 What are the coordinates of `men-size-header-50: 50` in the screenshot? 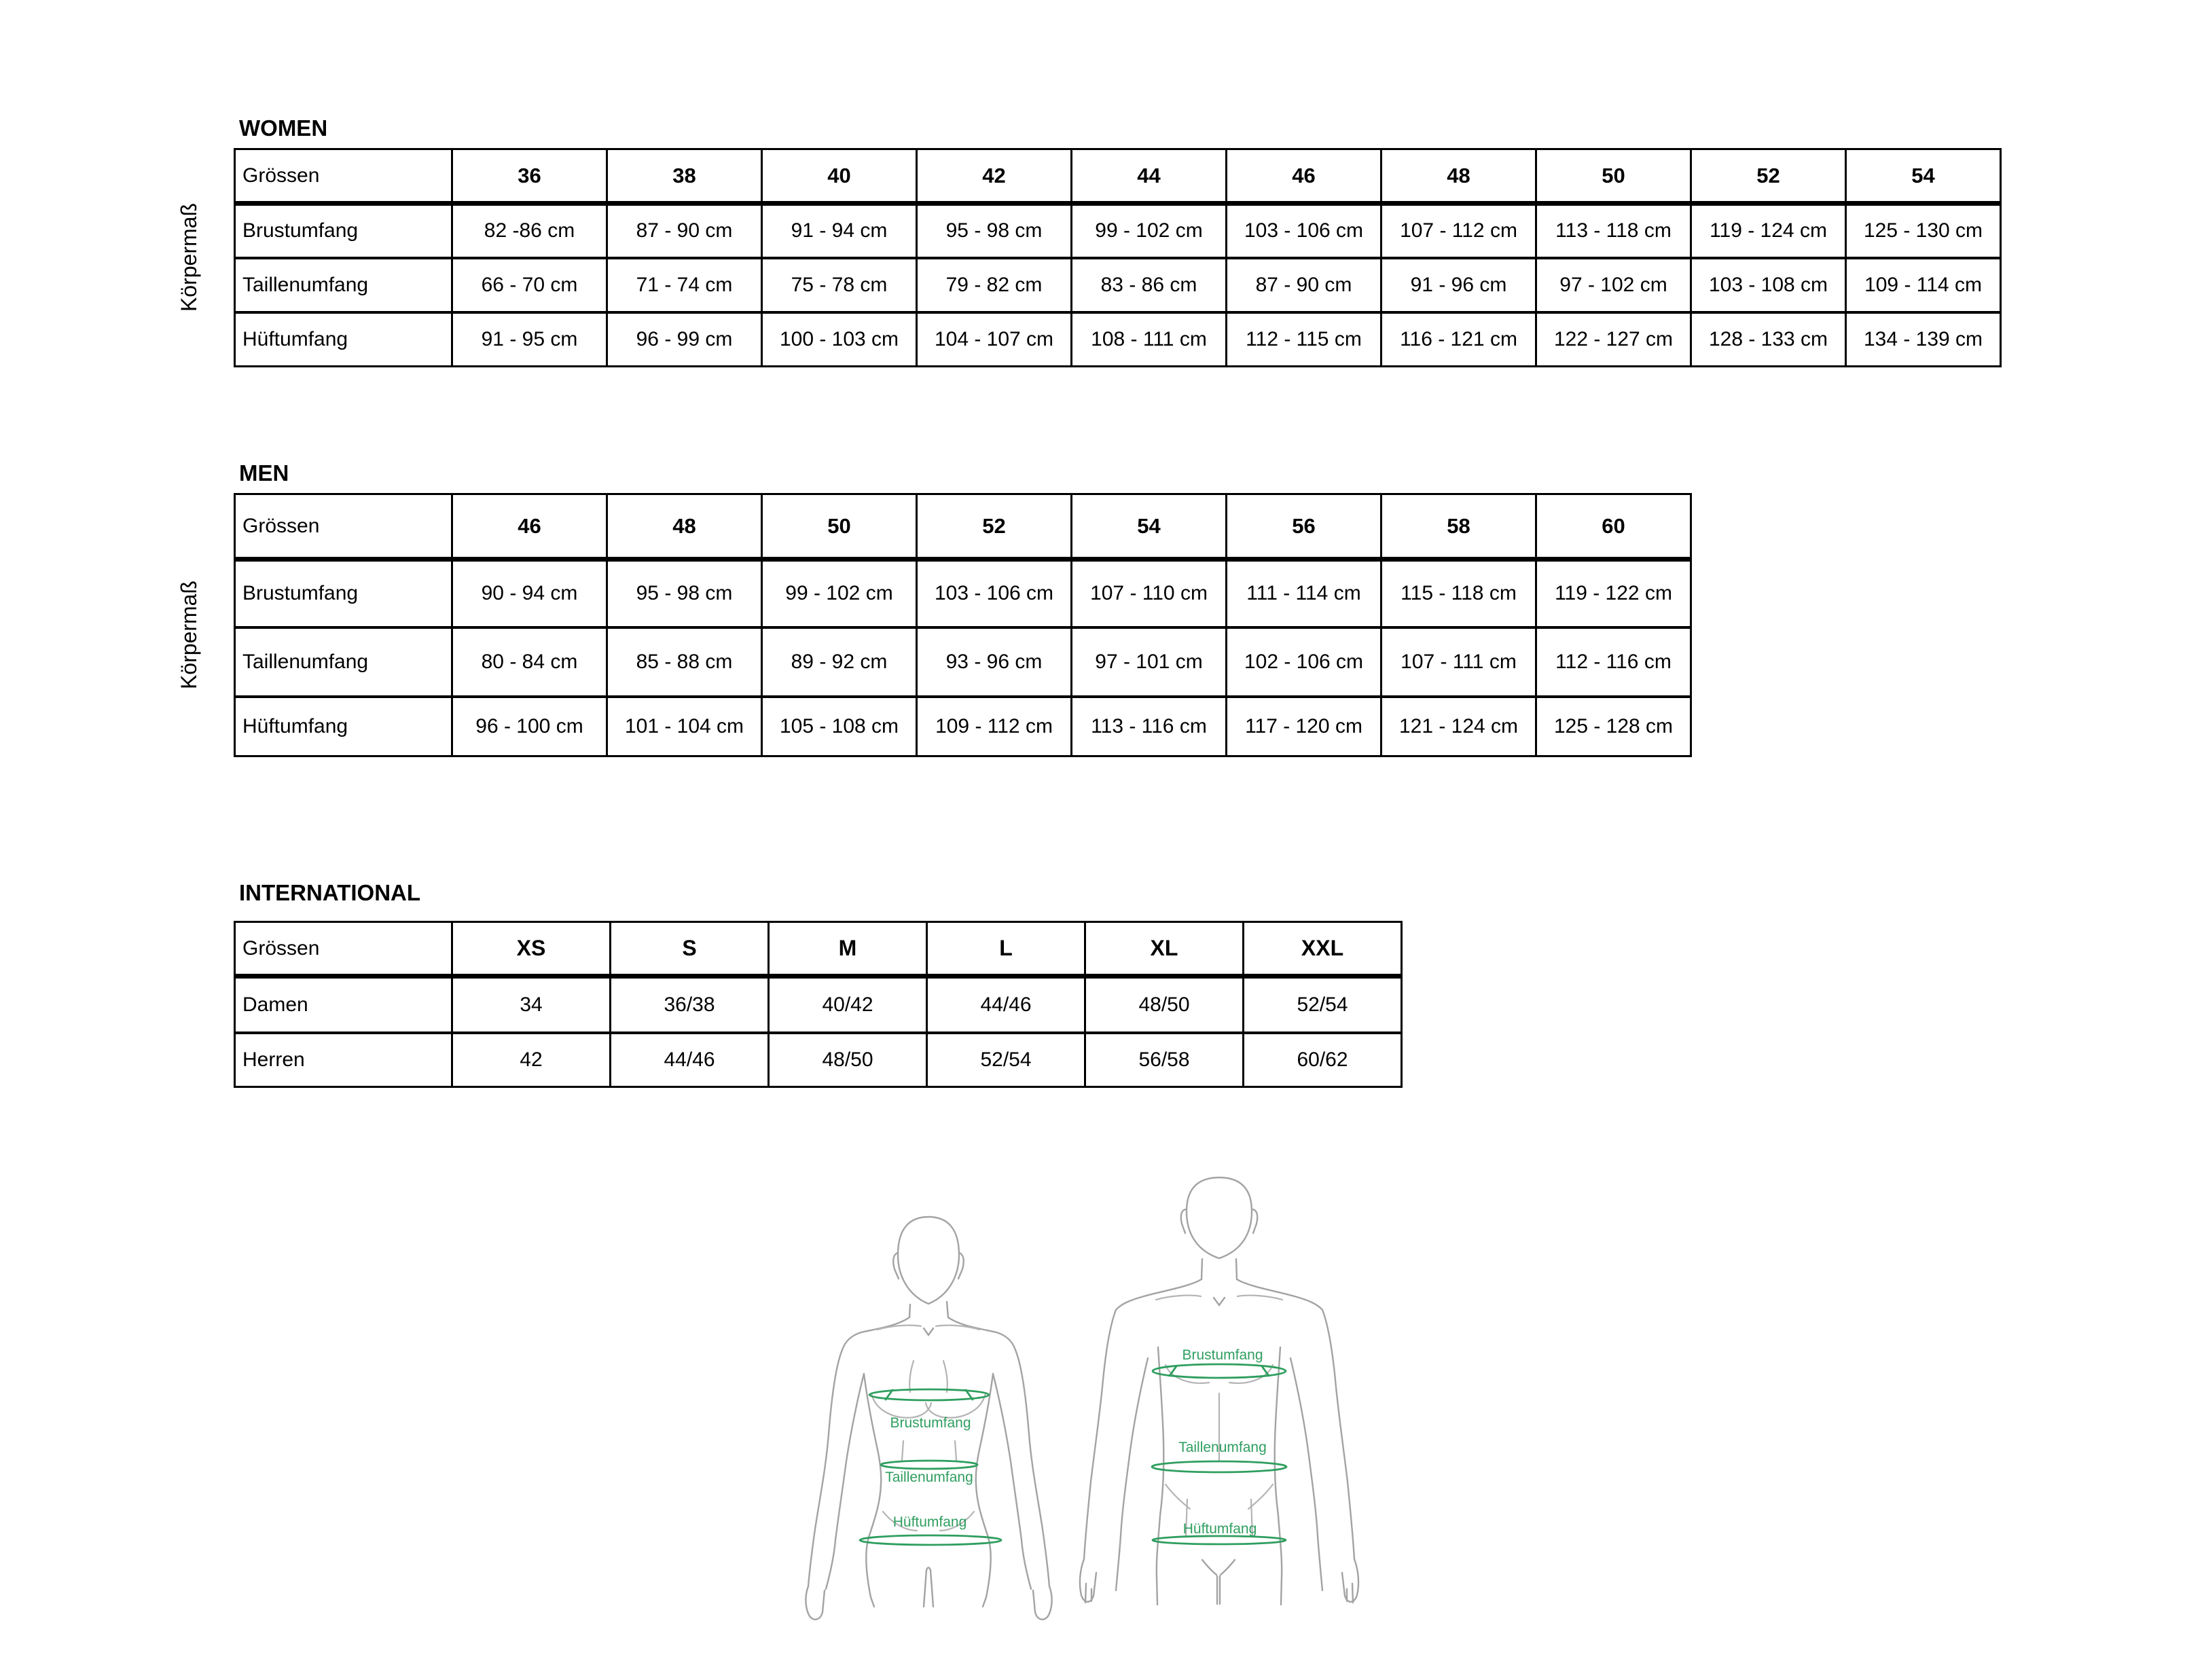 It's located at (840, 528).